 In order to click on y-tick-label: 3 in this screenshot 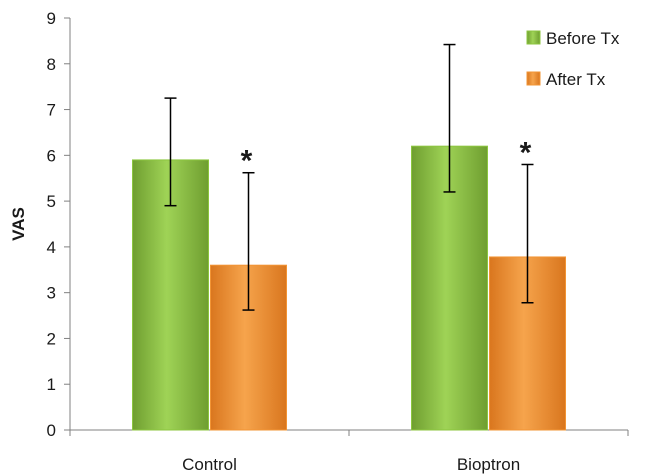, I will do `click(51, 293)`.